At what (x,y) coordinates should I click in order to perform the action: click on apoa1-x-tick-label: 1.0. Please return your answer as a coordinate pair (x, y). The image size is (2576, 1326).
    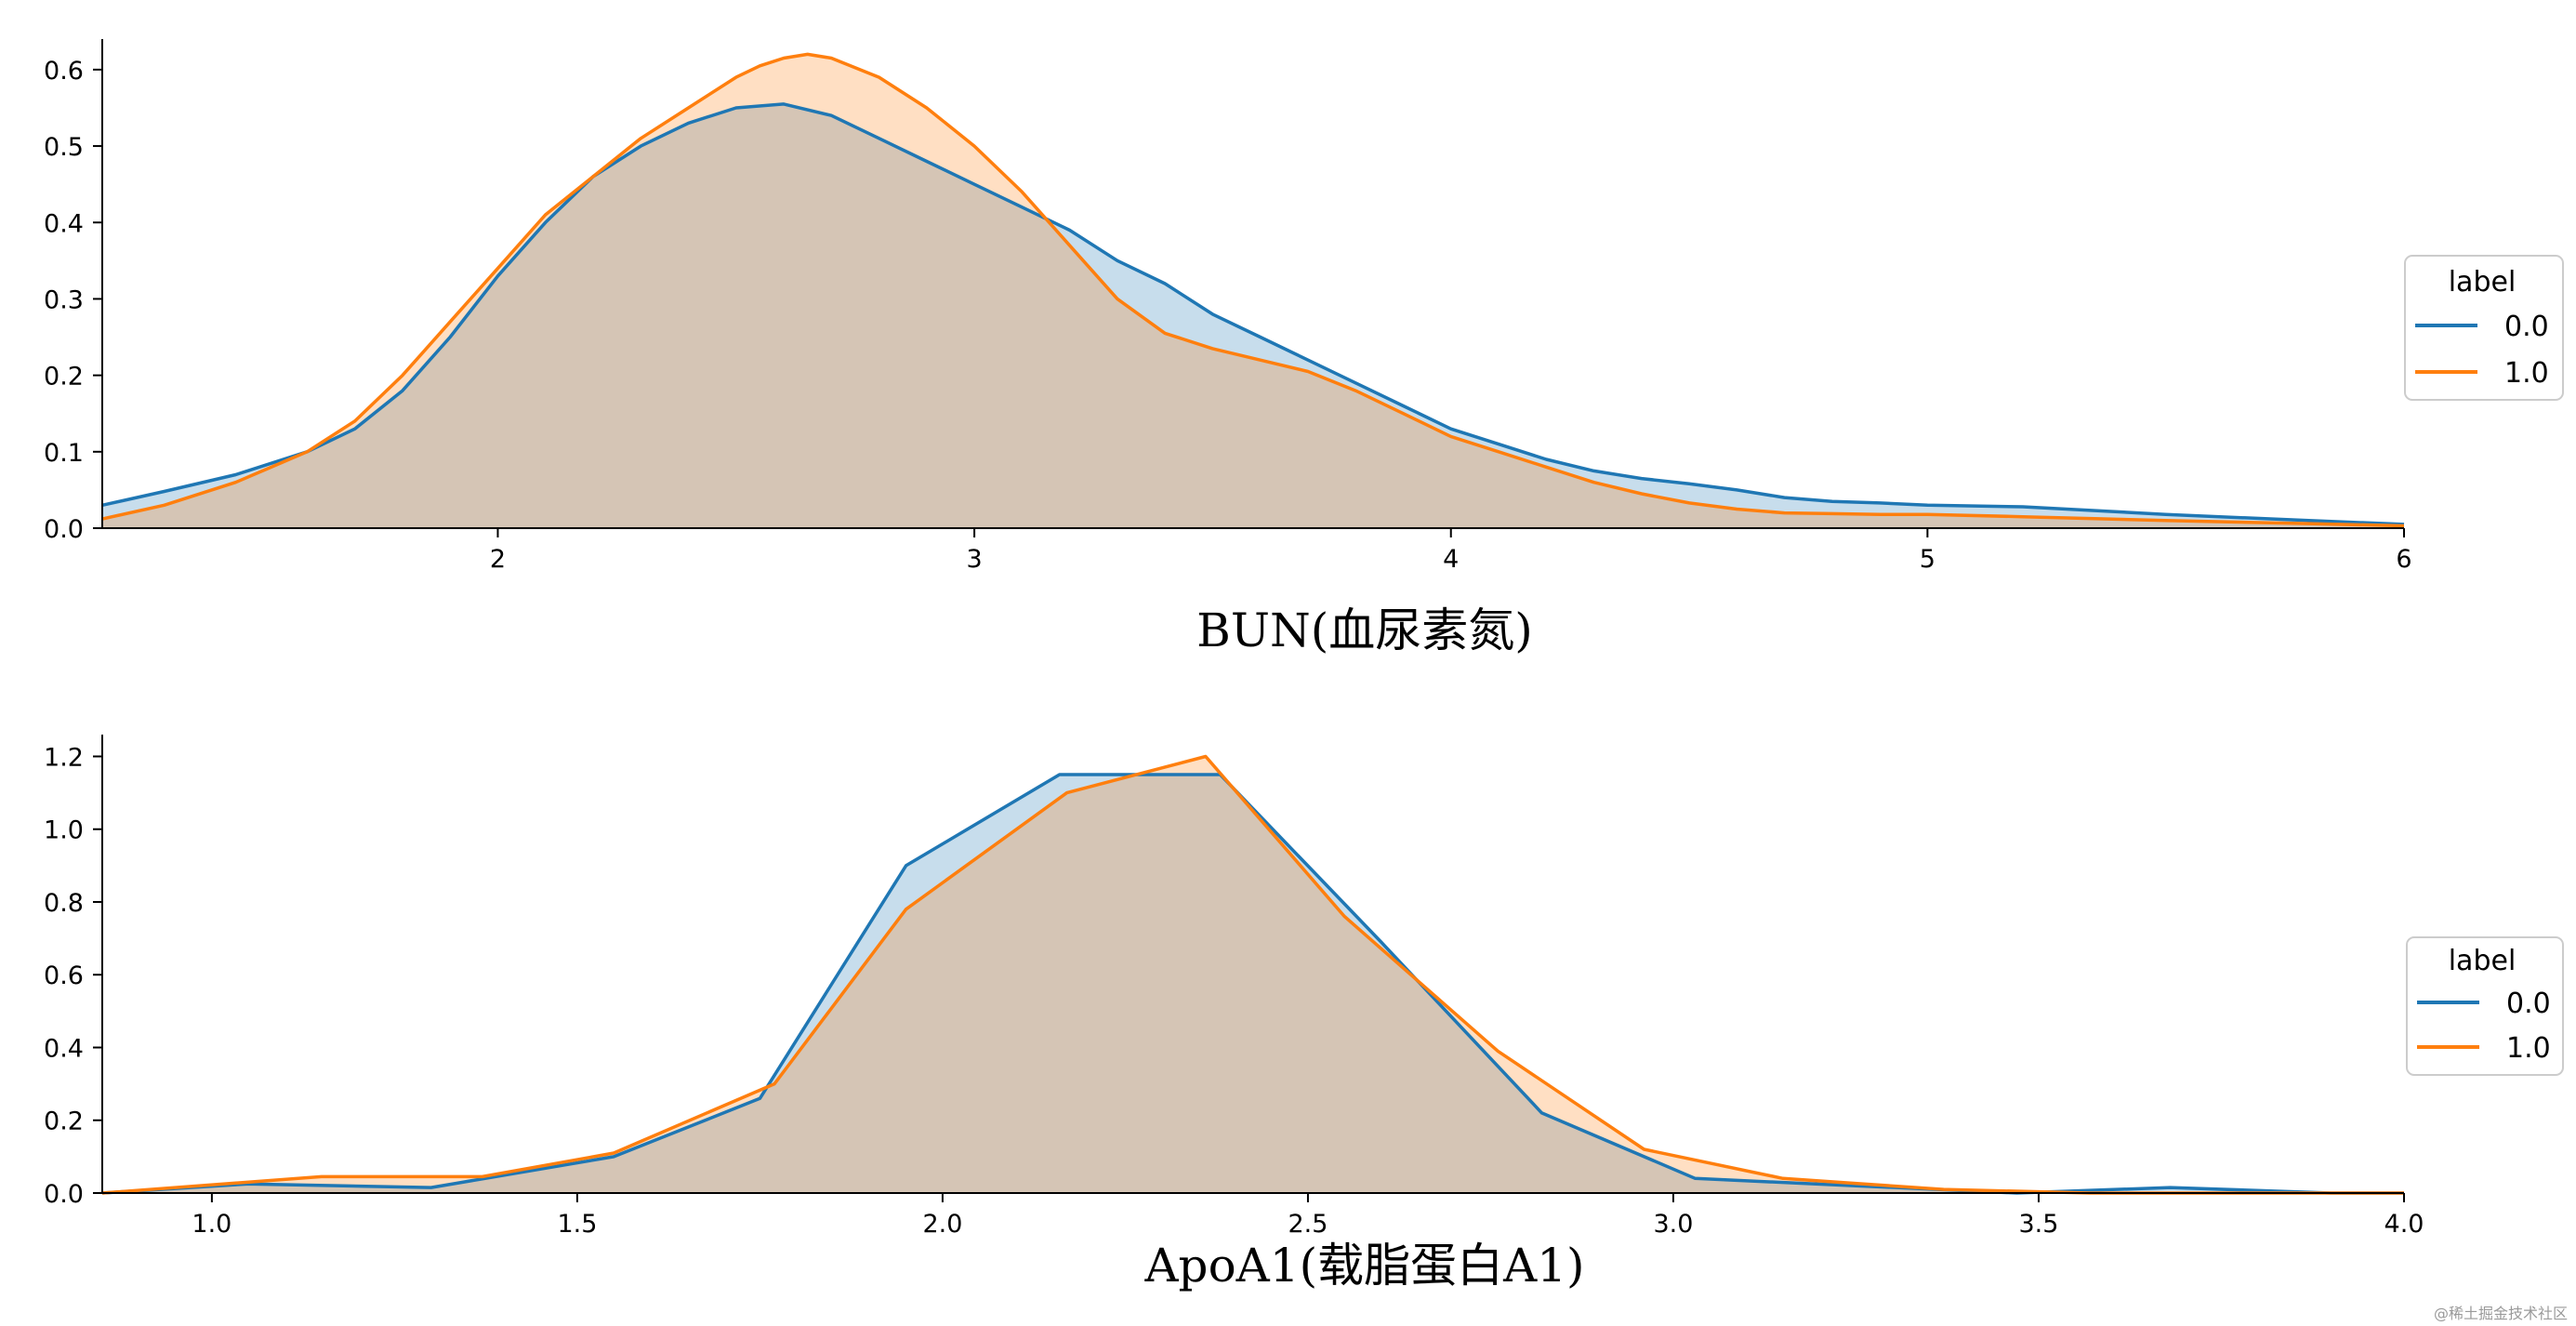
    Looking at the image, I should click on (211, 1224).